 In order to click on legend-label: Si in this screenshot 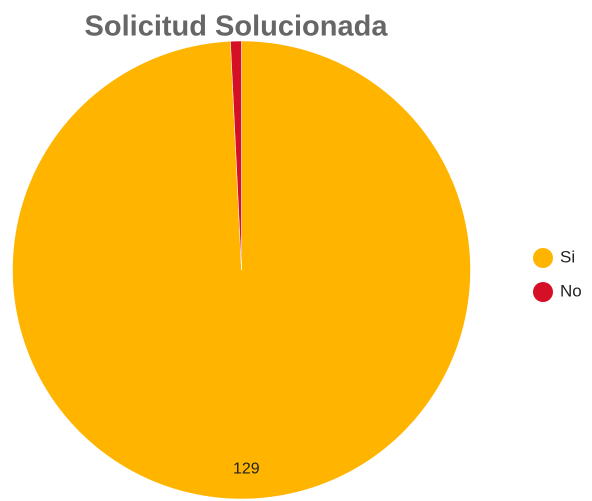, I will do `click(567, 256)`.